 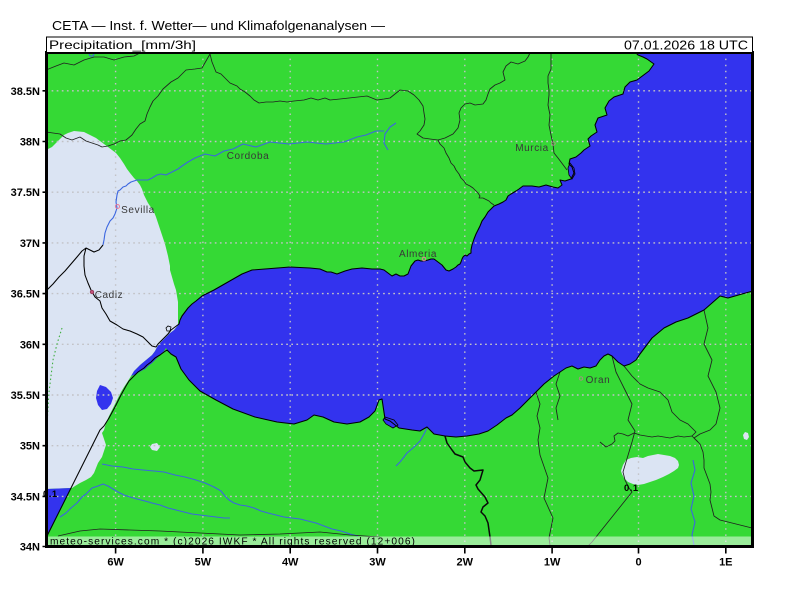 I want to click on svg-text: 36.5N, so click(x=25, y=295).